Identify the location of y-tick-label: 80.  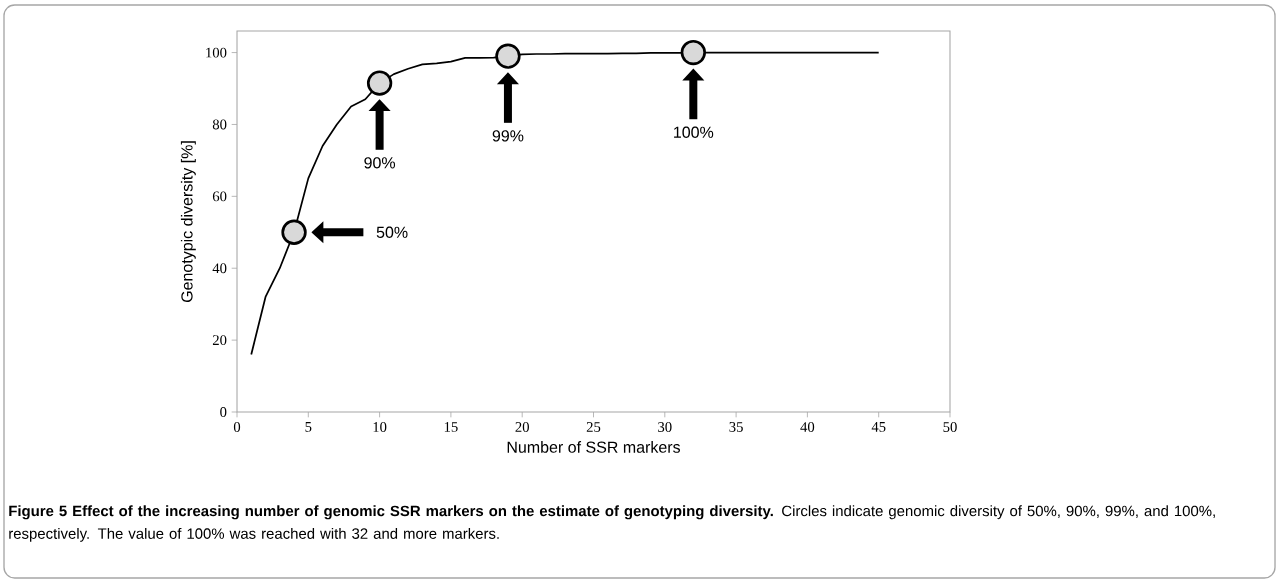
(219, 124).